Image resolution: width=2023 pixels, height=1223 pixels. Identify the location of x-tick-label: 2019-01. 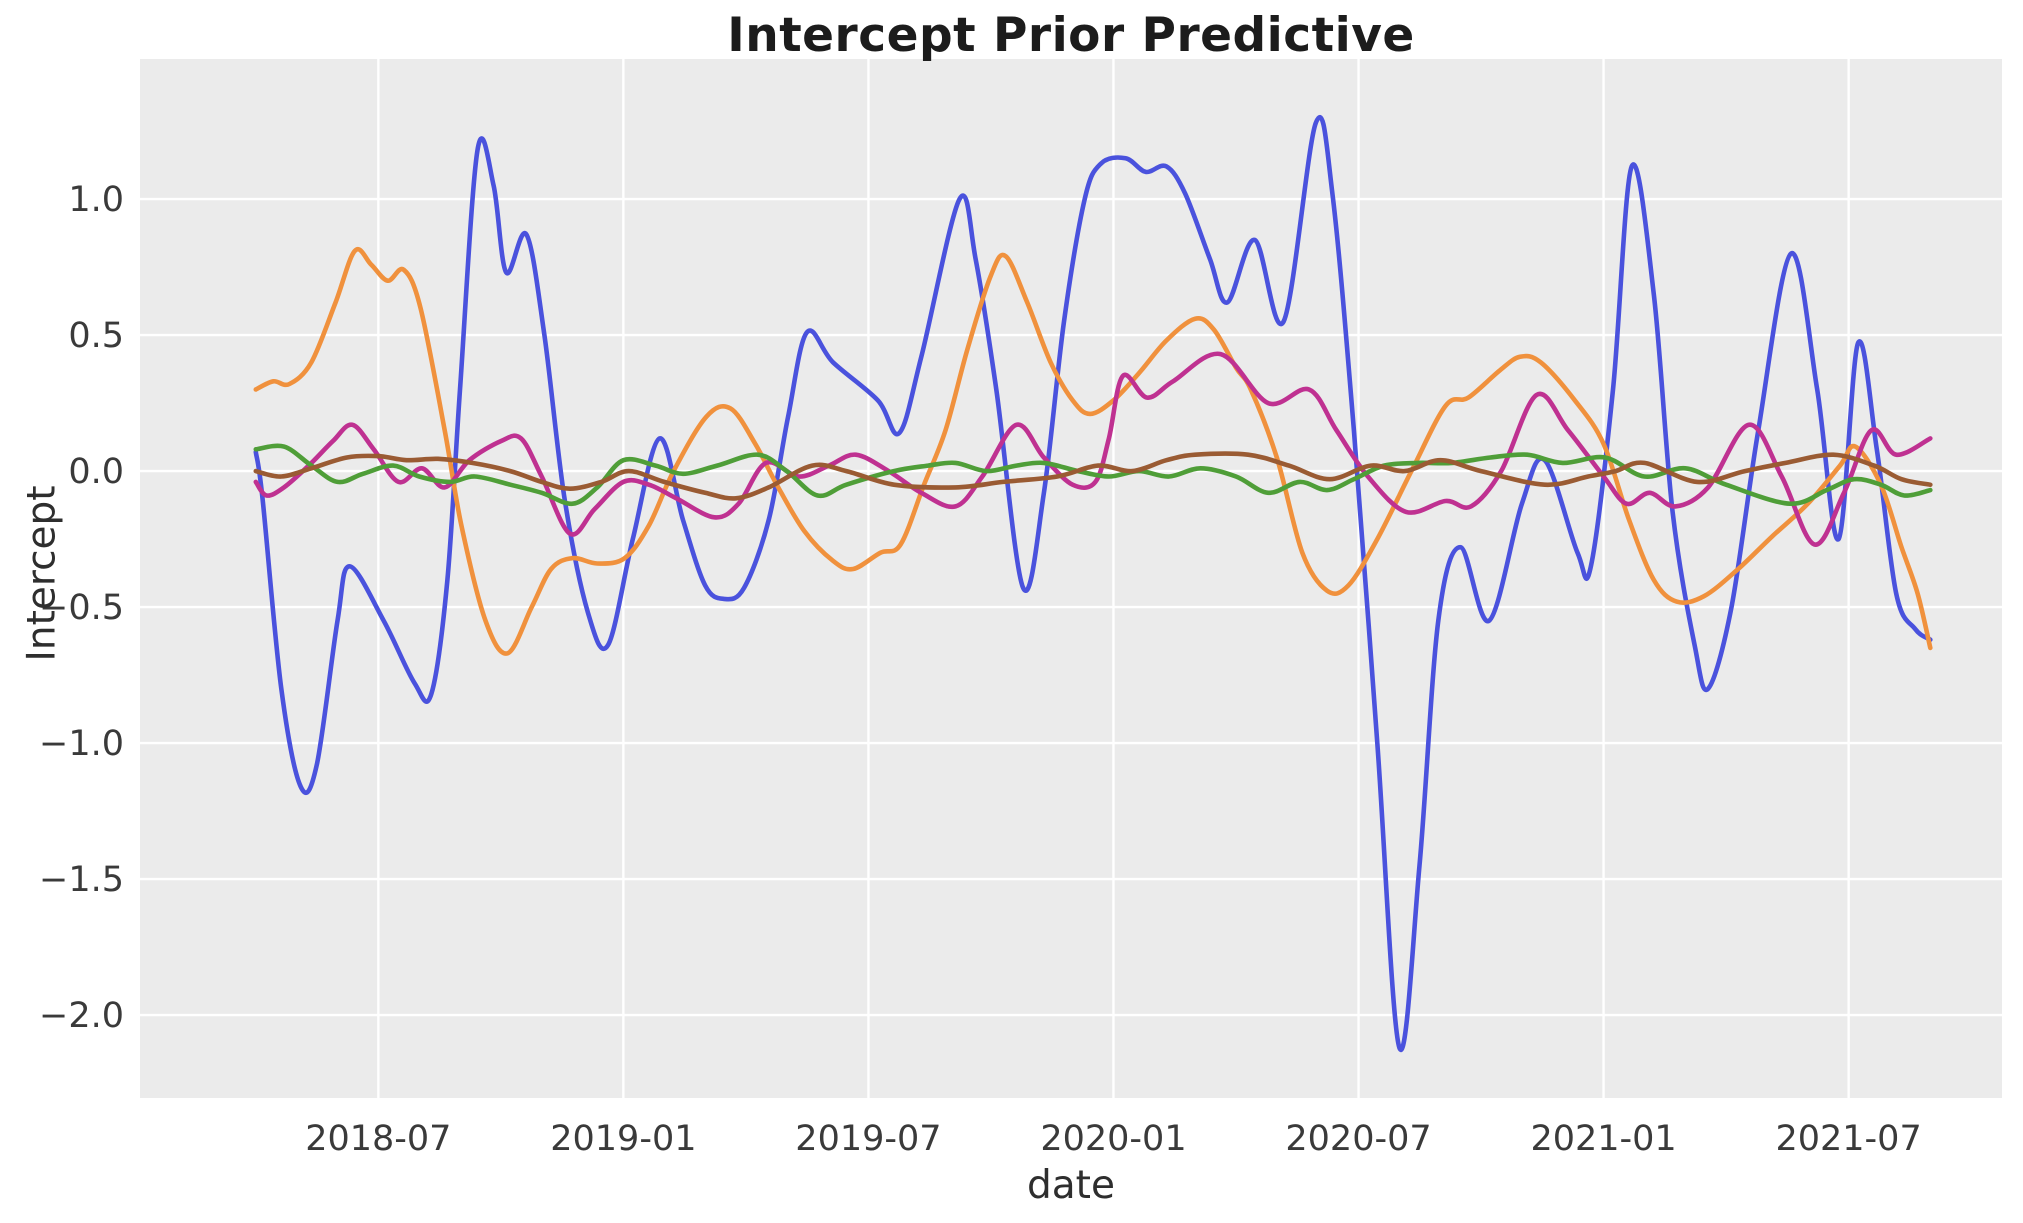
(623, 1139).